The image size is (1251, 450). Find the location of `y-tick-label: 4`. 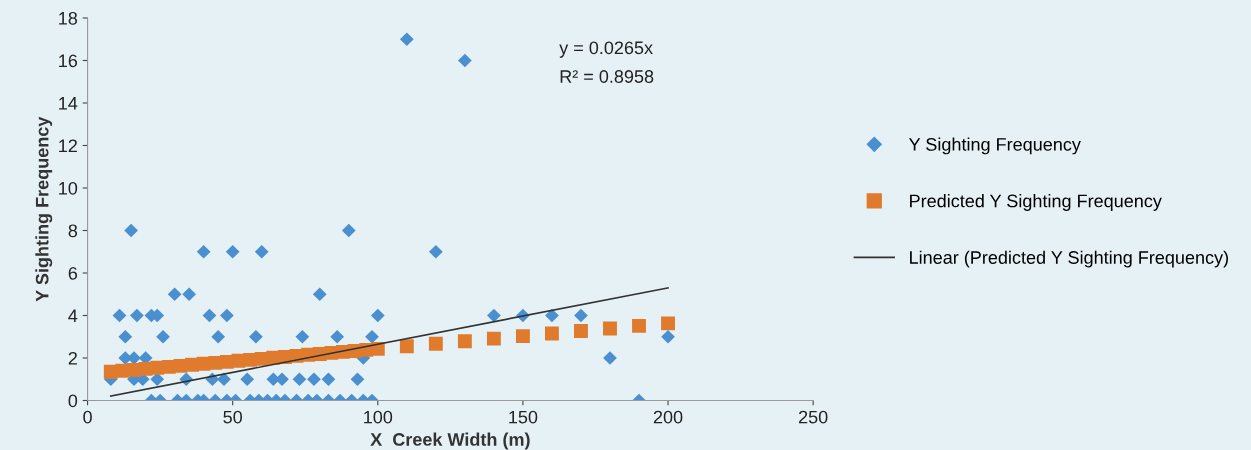

y-tick-label: 4 is located at coordinates (73, 316).